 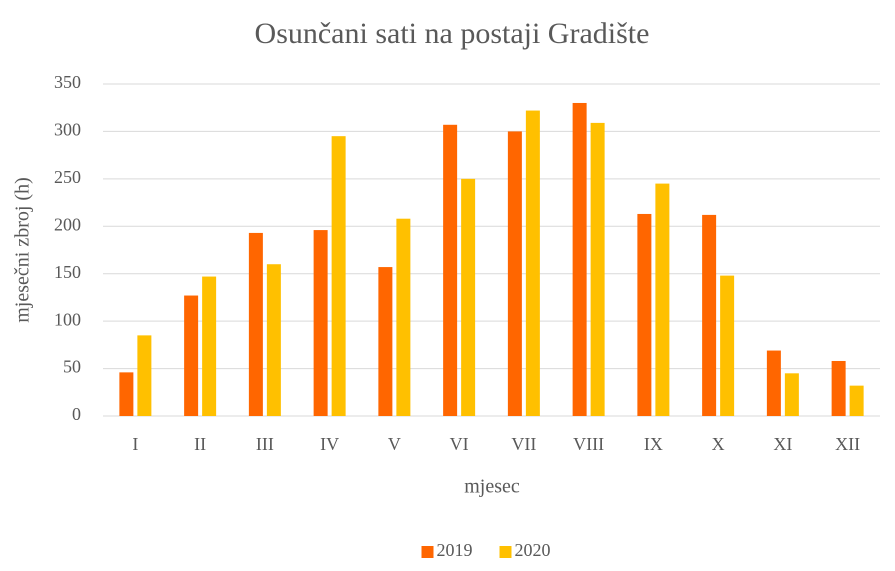 I want to click on x-tick-label: I, so click(x=135, y=444).